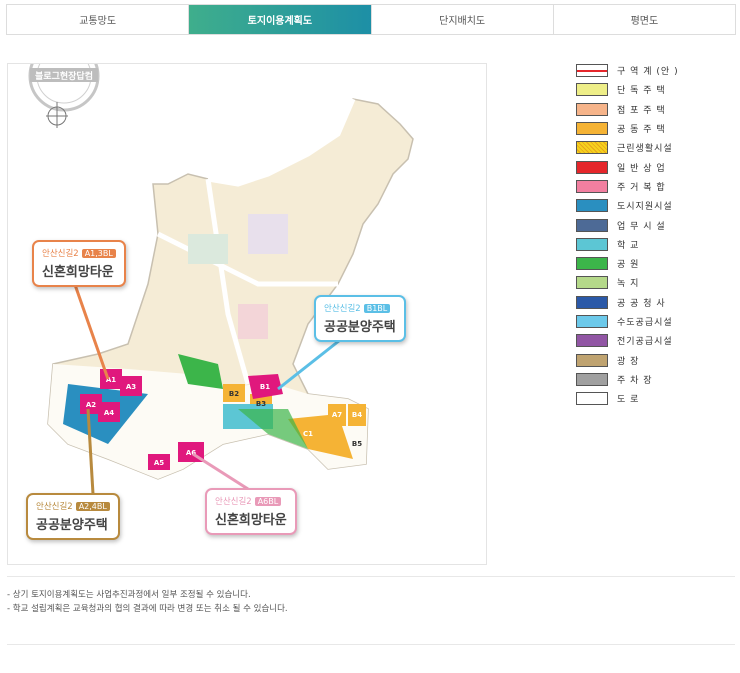 Image resolution: width=740 pixels, height=673 pixels. What do you see at coordinates (641, 226) in the screenshot?
I see `legend-label: 업 무 시 설` at bounding box center [641, 226].